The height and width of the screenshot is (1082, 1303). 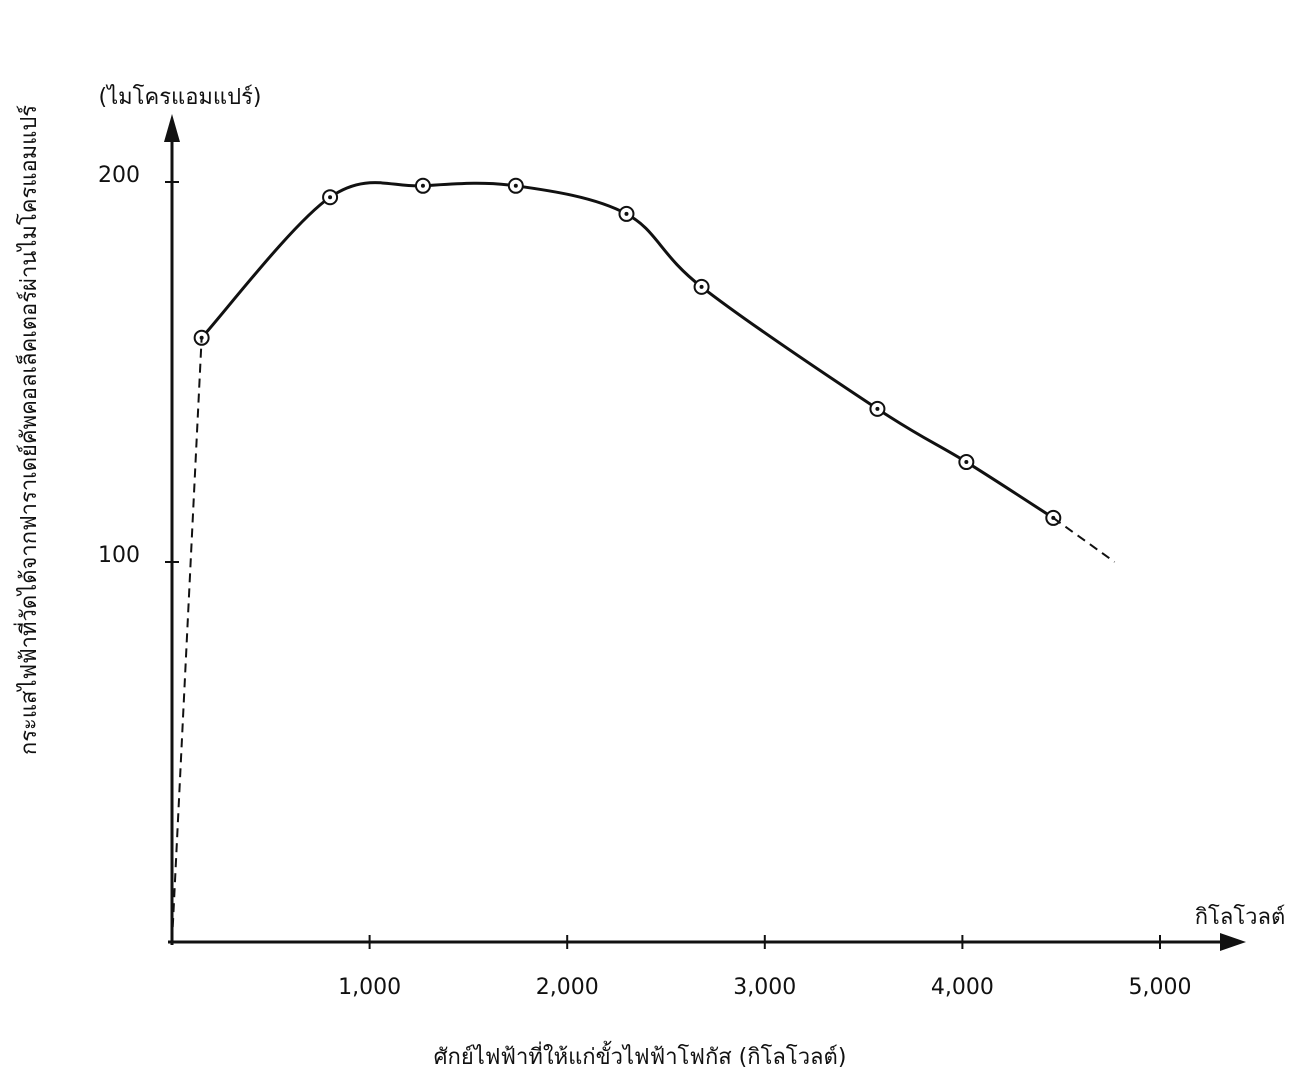 I want to click on y-tick-label: 100, so click(x=119, y=555).